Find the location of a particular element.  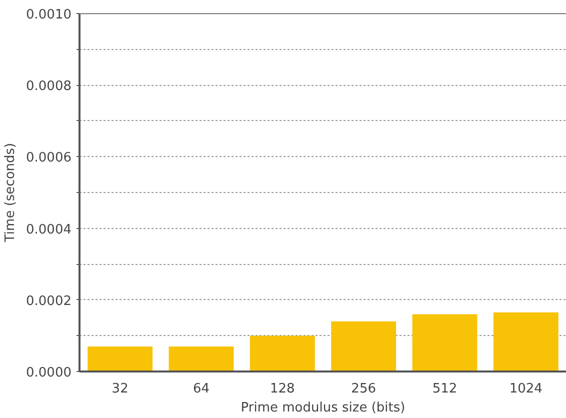

x-axis-title: Prime modulus size (bits) is located at coordinates (323, 408).